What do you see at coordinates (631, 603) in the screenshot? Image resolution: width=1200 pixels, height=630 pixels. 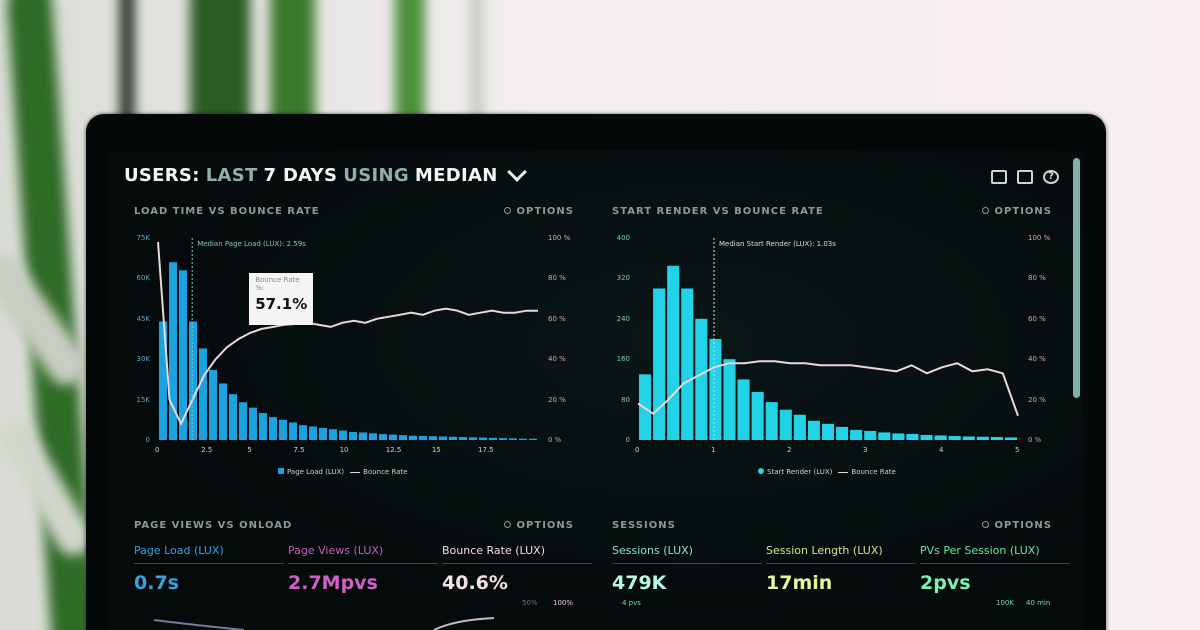 I see `axis-label: 4 pvs` at bounding box center [631, 603].